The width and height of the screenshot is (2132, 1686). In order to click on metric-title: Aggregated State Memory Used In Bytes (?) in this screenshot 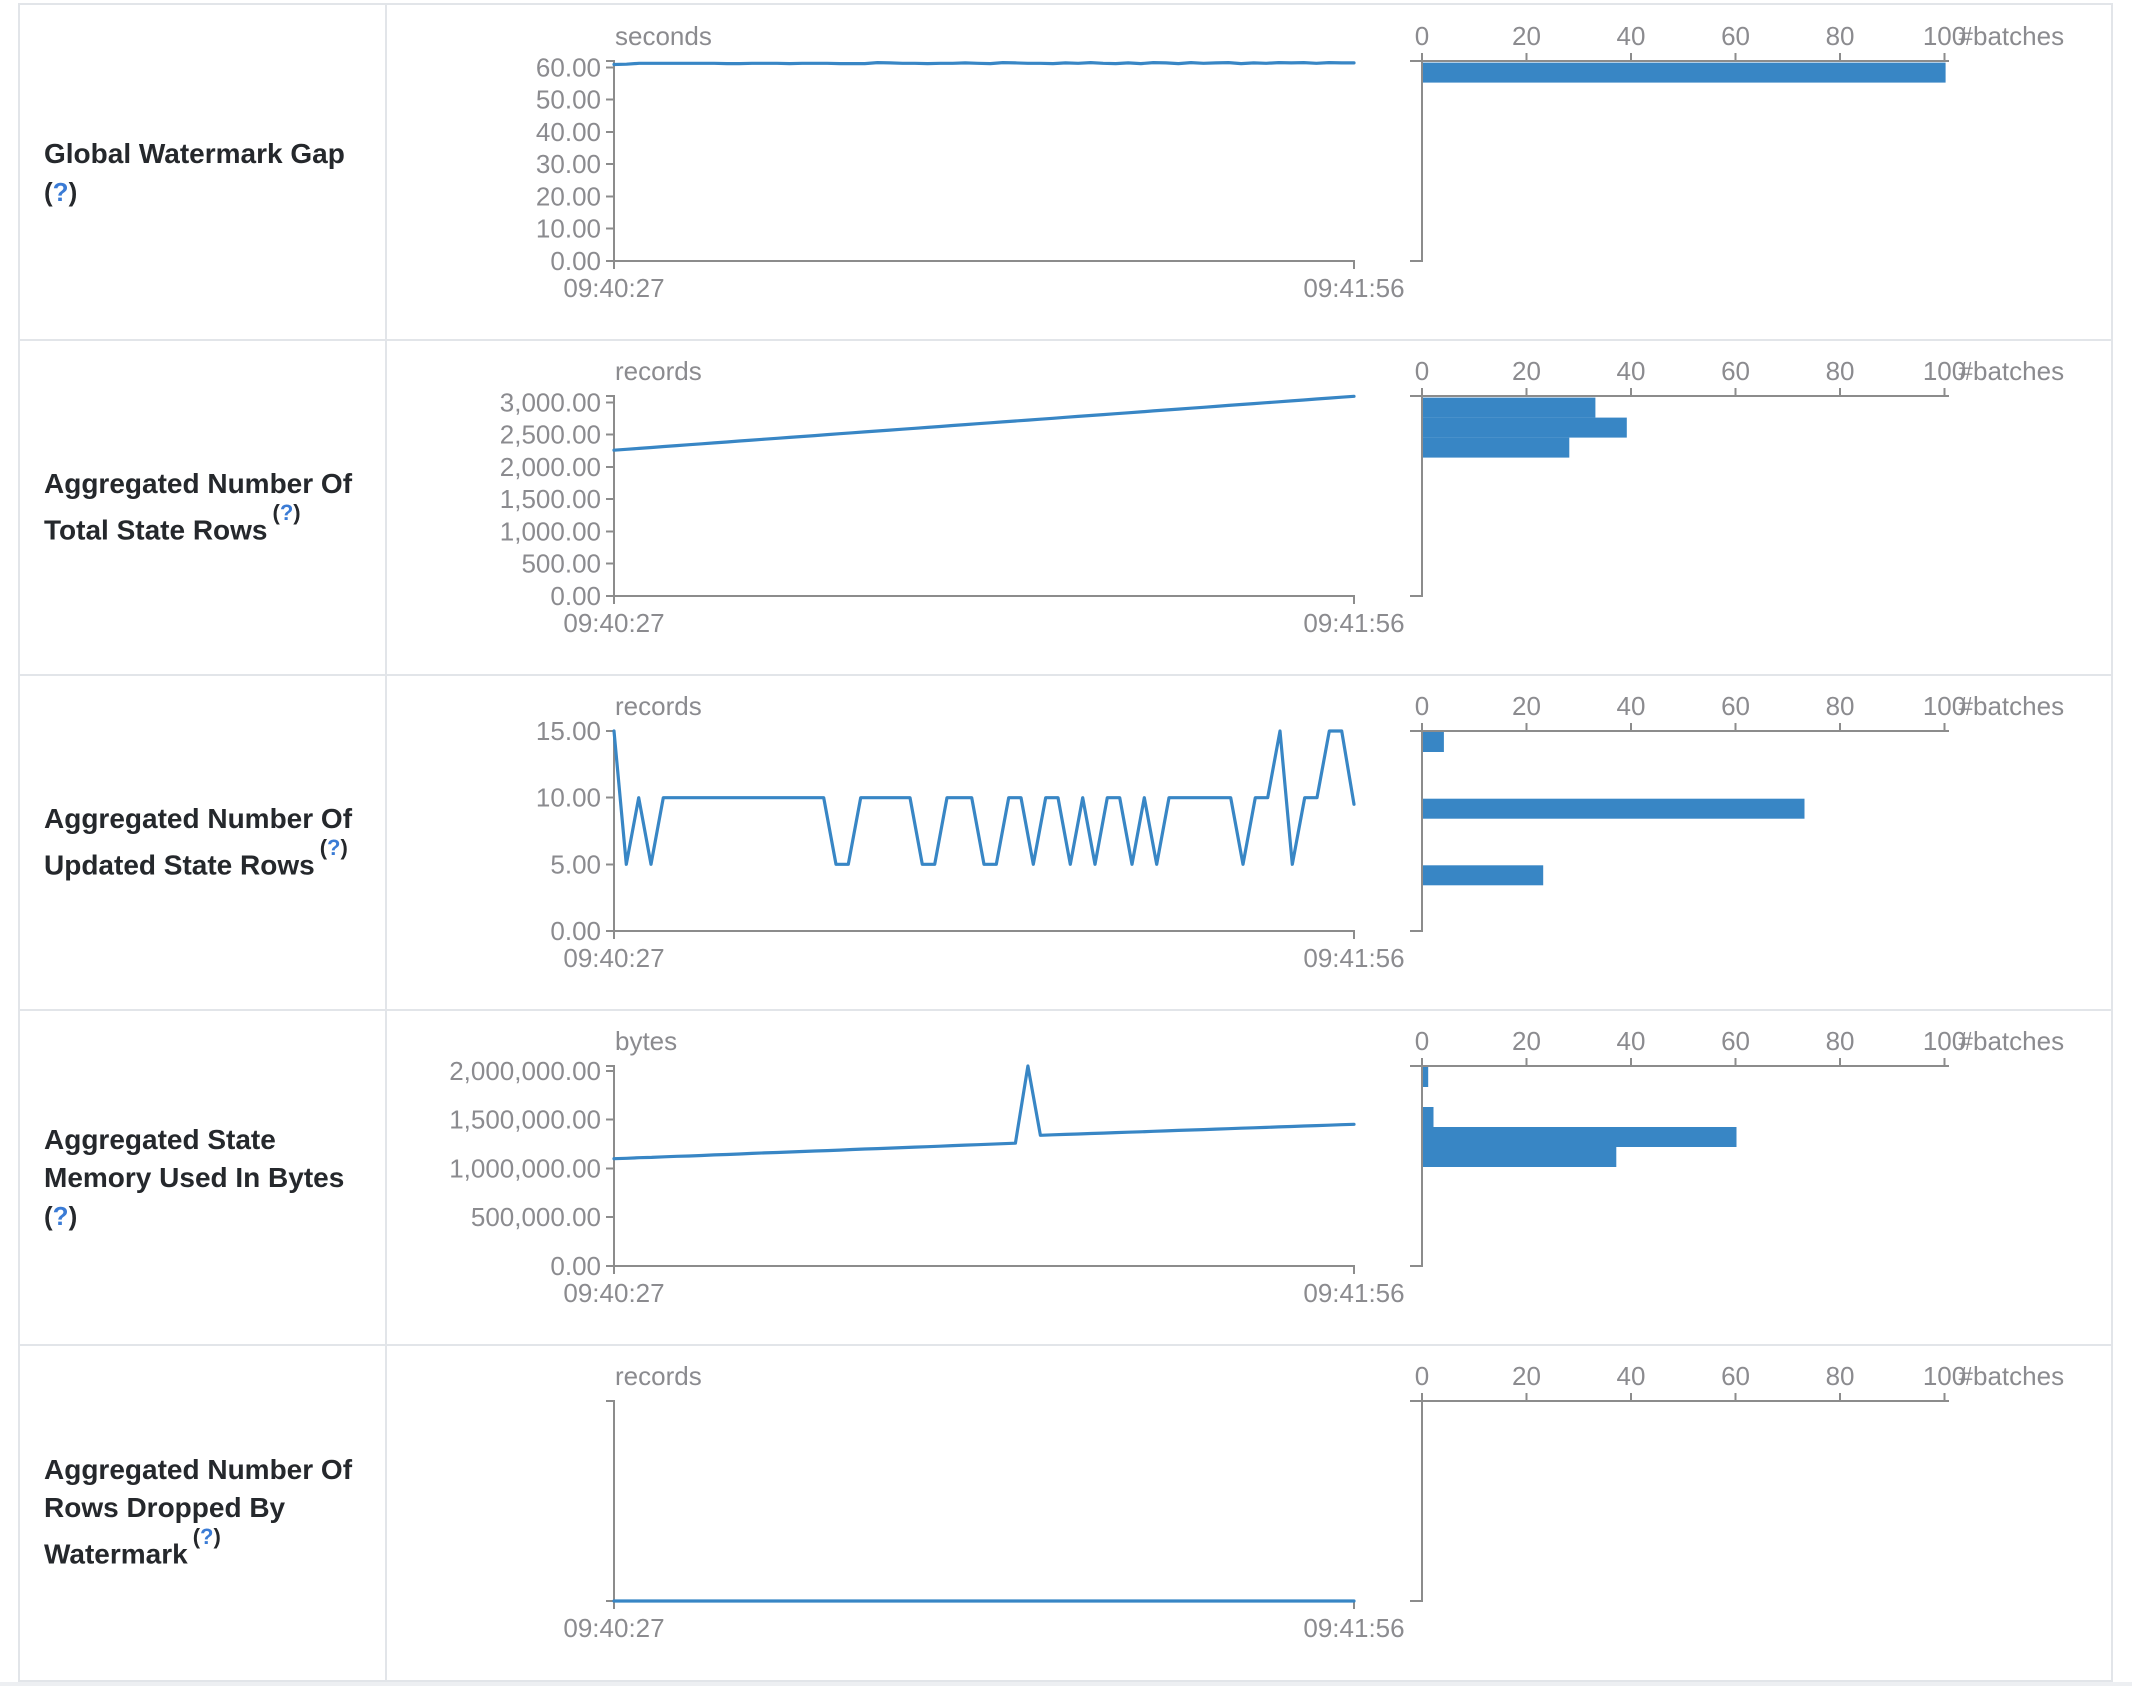, I will do `click(207, 1178)`.